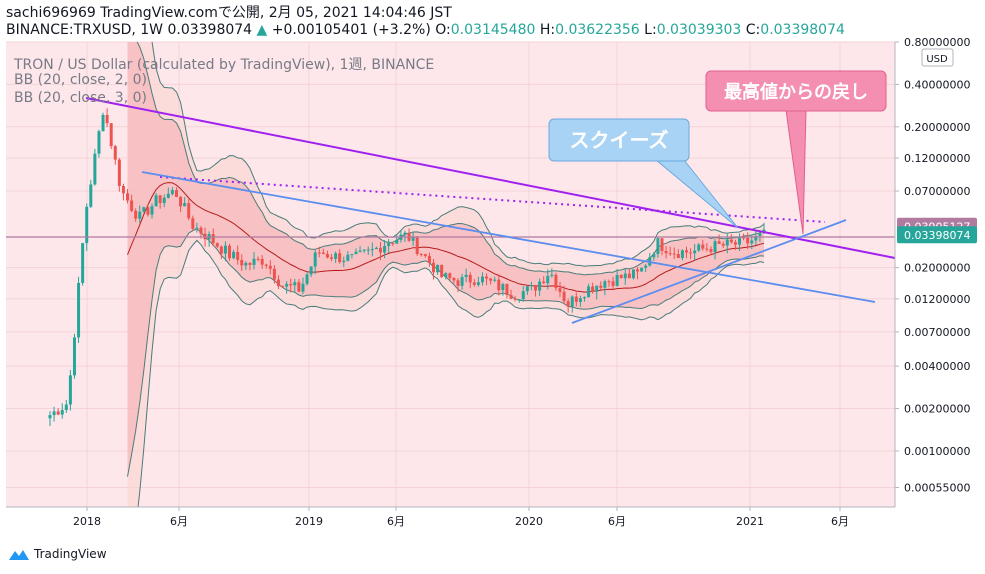  What do you see at coordinates (446, 237) in the screenshot?
I see `bb-basis` at bounding box center [446, 237].